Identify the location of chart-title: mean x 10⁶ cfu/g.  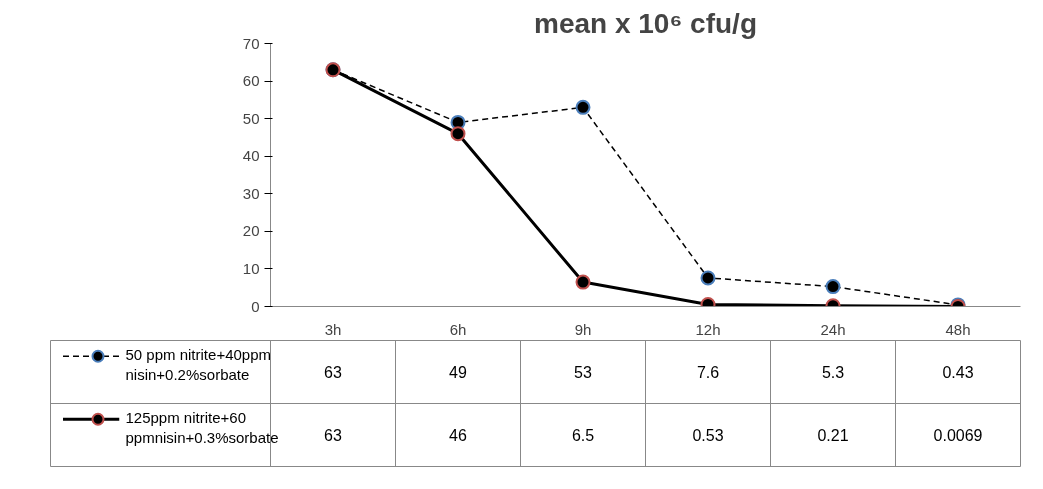
(645, 23).